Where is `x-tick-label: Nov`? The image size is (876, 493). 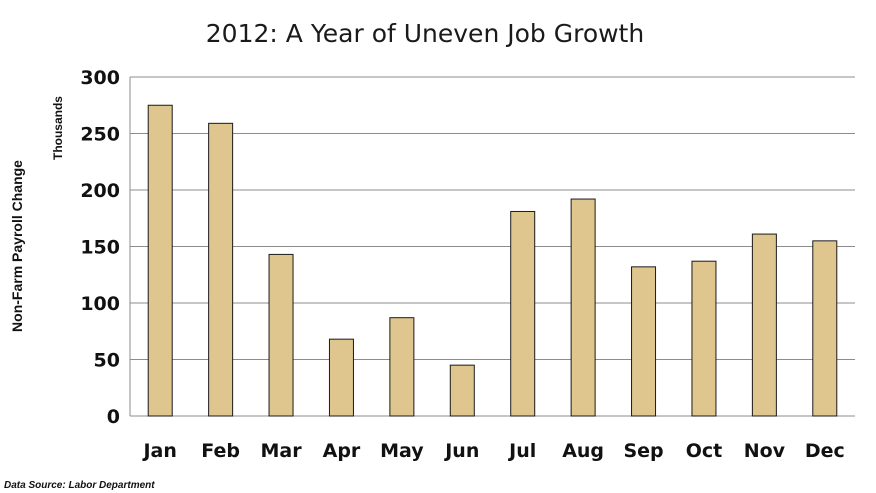
x-tick-label: Nov is located at coordinates (765, 451).